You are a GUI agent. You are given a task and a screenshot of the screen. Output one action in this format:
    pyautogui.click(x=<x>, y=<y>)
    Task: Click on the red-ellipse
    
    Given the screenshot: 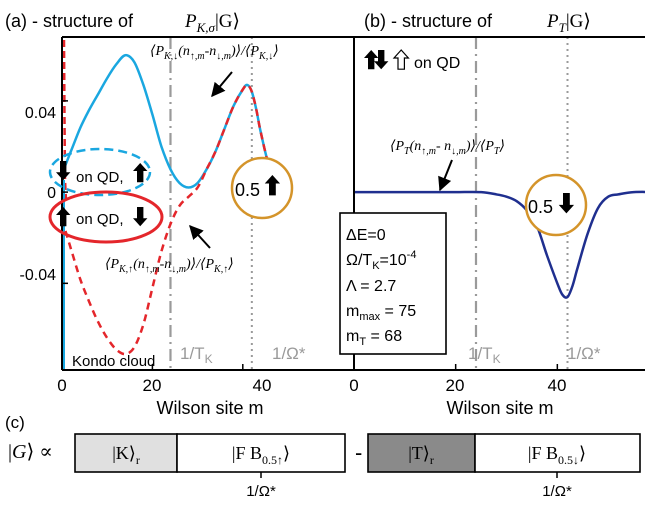 What is the action you would take?
    pyautogui.click(x=106, y=217)
    